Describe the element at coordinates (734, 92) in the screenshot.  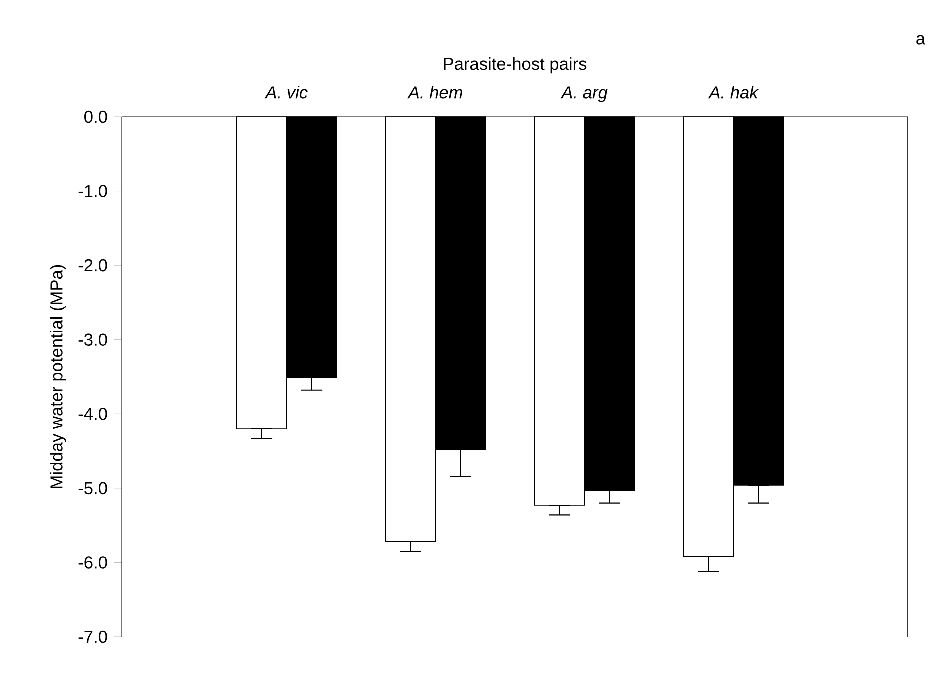
I see `x-tick-label: A. hak` at that location.